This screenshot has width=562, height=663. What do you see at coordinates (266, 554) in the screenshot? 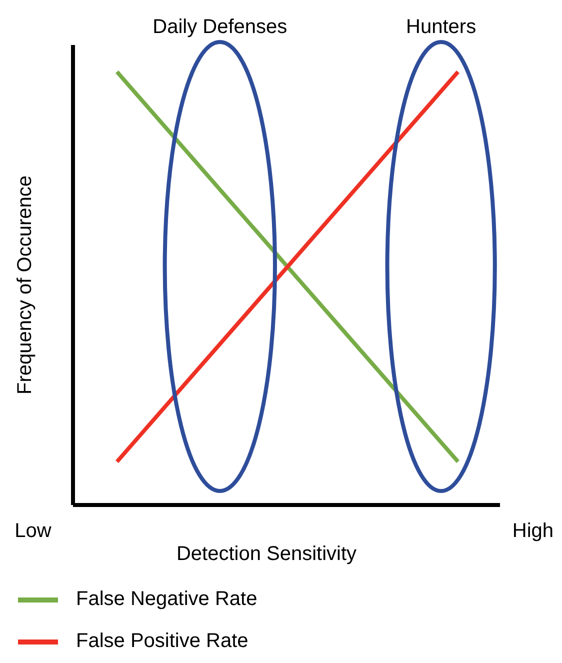
I see `x-axis-title: Detection Sensitivity` at bounding box center [266, 554].